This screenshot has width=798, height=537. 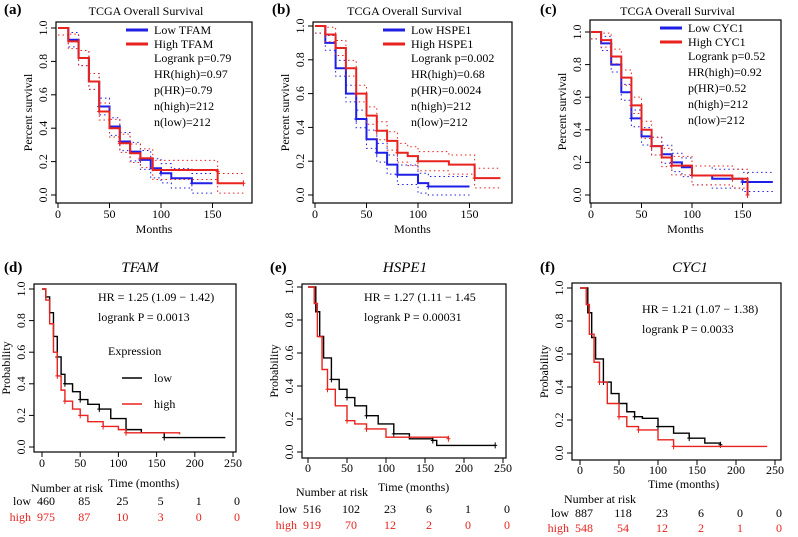 What do you see at coordinates (623, 528) in the screenshot?
I see `risk-high-value: 54` at bounding box center [623, 528].